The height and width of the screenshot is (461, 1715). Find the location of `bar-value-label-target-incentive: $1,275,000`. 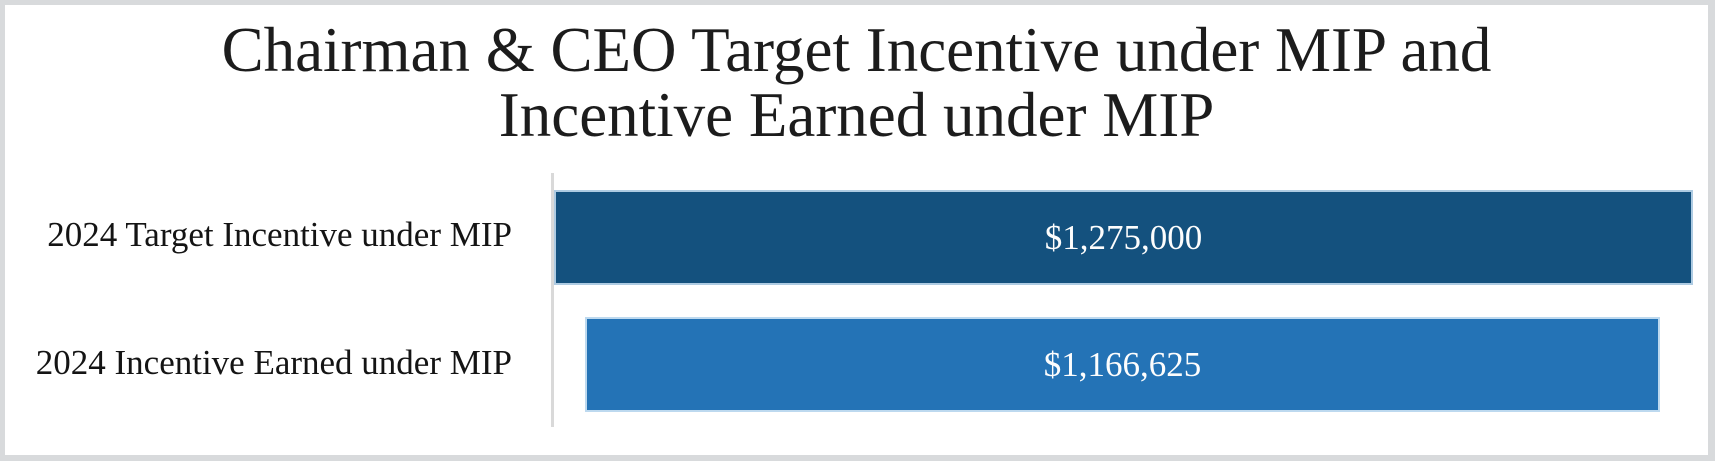

bar-value-label-target-incentive: $1,275,000 is located at coordinates (1123, 237).